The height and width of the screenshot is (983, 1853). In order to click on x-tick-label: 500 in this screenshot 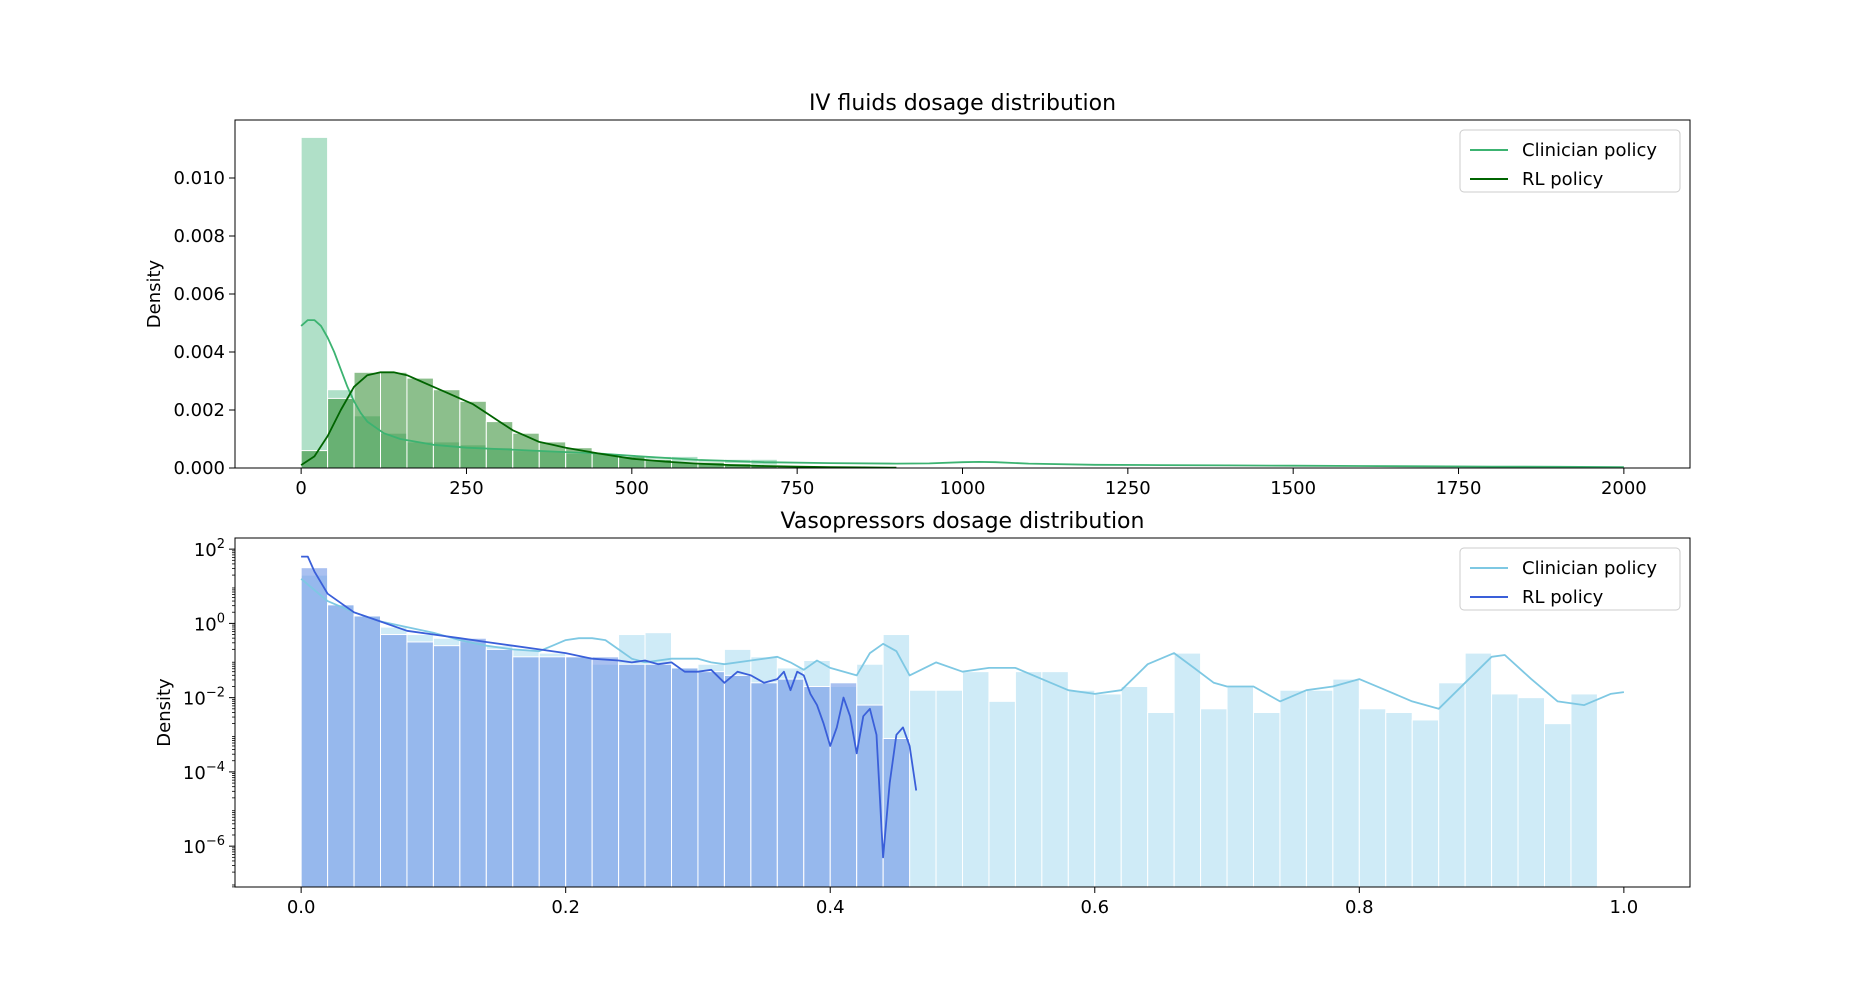, I will do `click(632, 488)`.